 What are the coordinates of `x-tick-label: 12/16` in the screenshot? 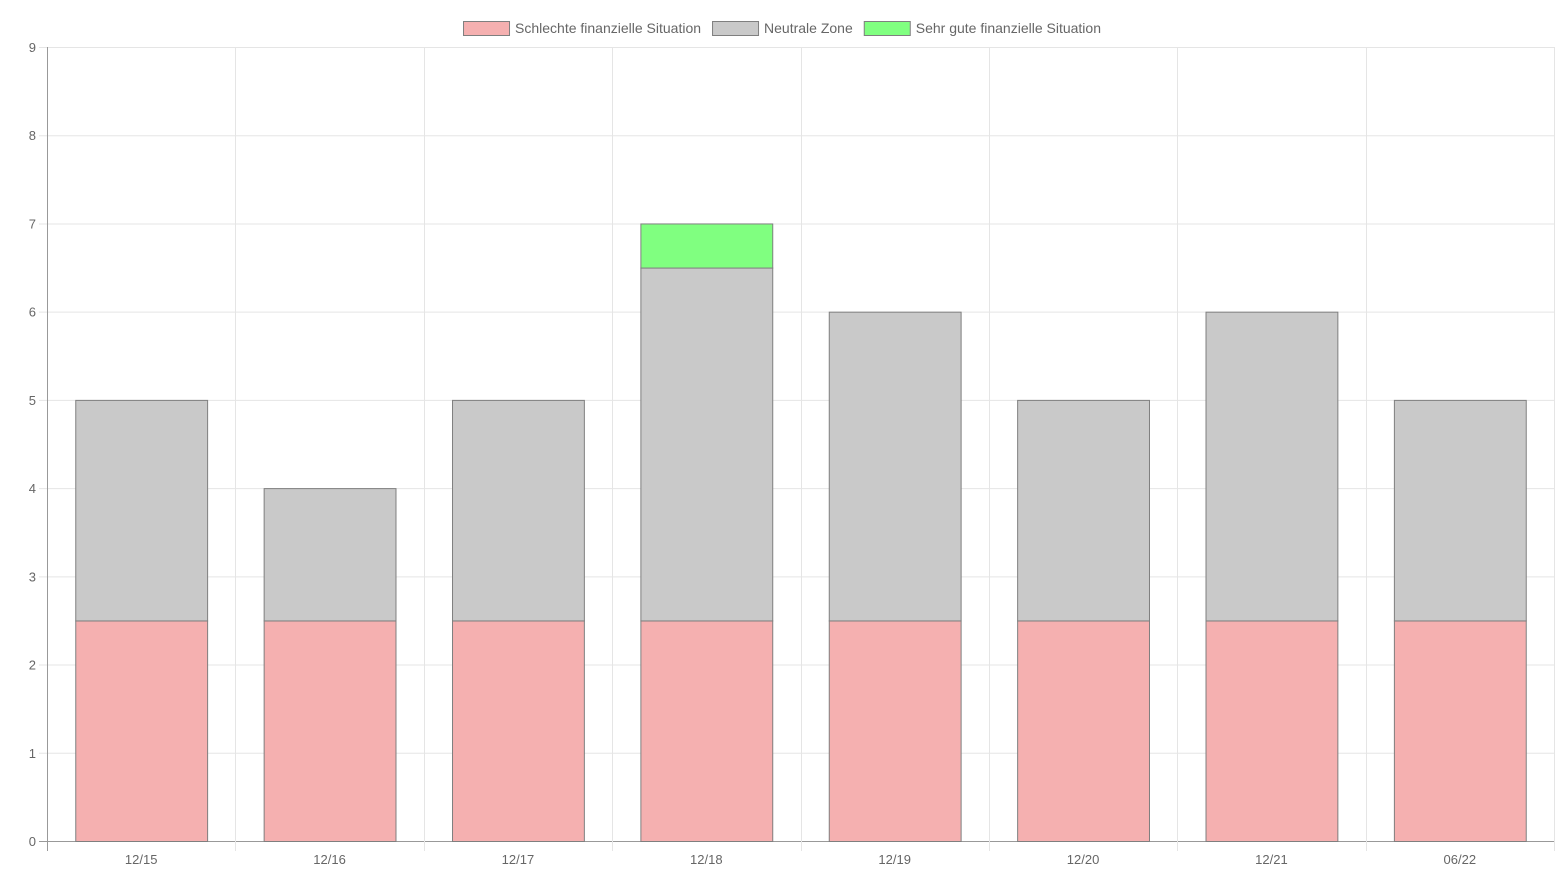 It's located at (329, 859).